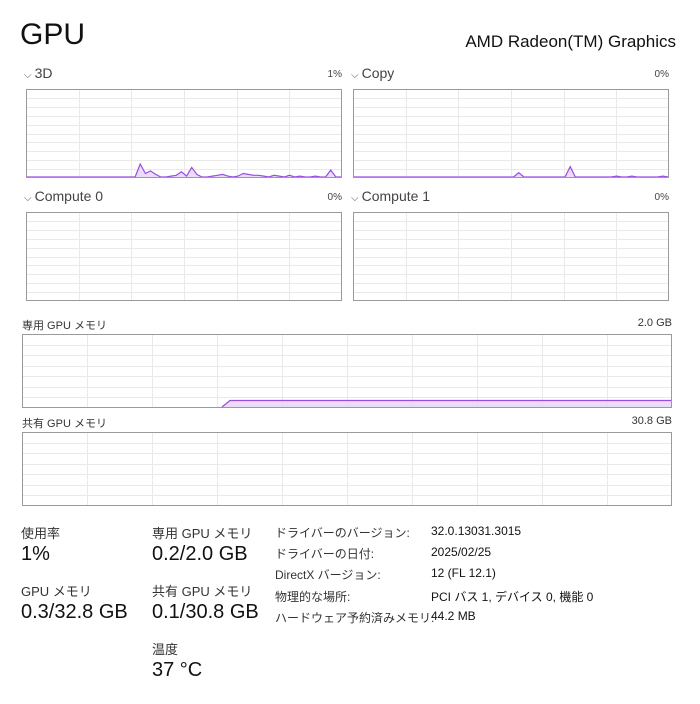 This screenshot has height=704, width=700. What do you see at coordinates (202, 533) in the screenshot?
I see `dedicated-memory-stat-label: 専用 GPU メモリ` at bounding box center [202, 533].